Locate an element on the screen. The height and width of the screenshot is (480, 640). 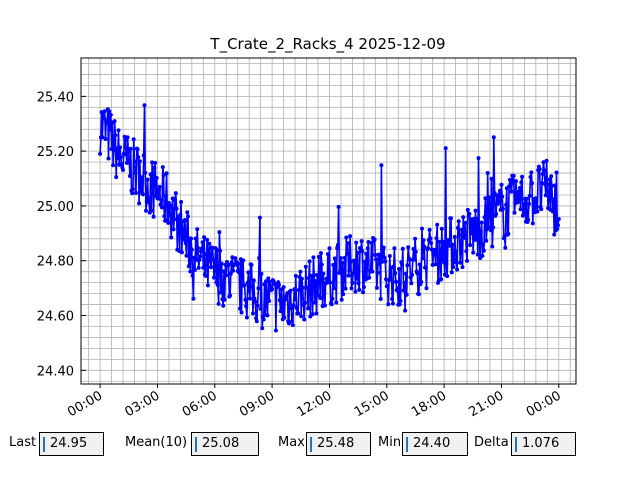
x-tick-label: 18:00 is located at coordinates (429, 404).